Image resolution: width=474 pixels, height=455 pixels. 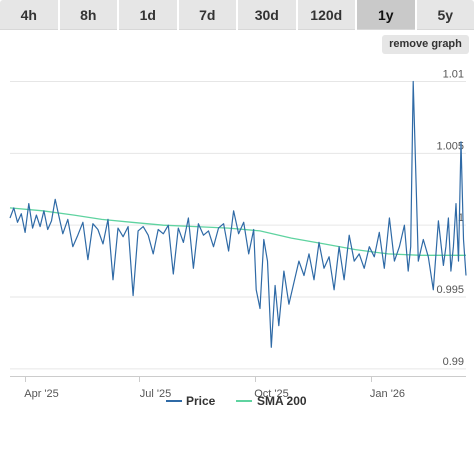 What do you see at coordinates (450, 218) in the screenshot?
I see `y-axis-labels: 0.99 0.995 1 1.005 1.01` at bounding box center [450, 218].